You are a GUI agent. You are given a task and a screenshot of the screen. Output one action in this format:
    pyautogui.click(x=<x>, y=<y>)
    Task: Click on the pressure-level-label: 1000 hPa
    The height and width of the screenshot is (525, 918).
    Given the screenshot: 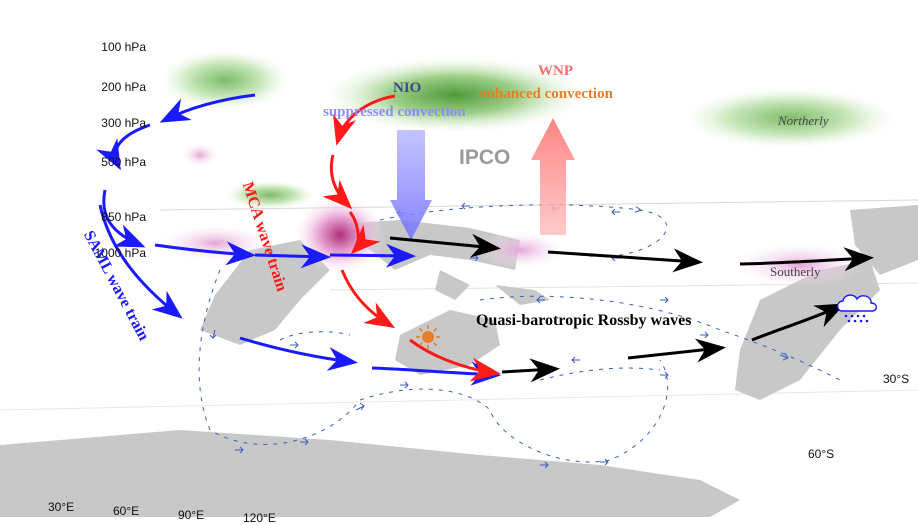 What is the action you would take?
    pyautogui.click(x=120, y=253)
    